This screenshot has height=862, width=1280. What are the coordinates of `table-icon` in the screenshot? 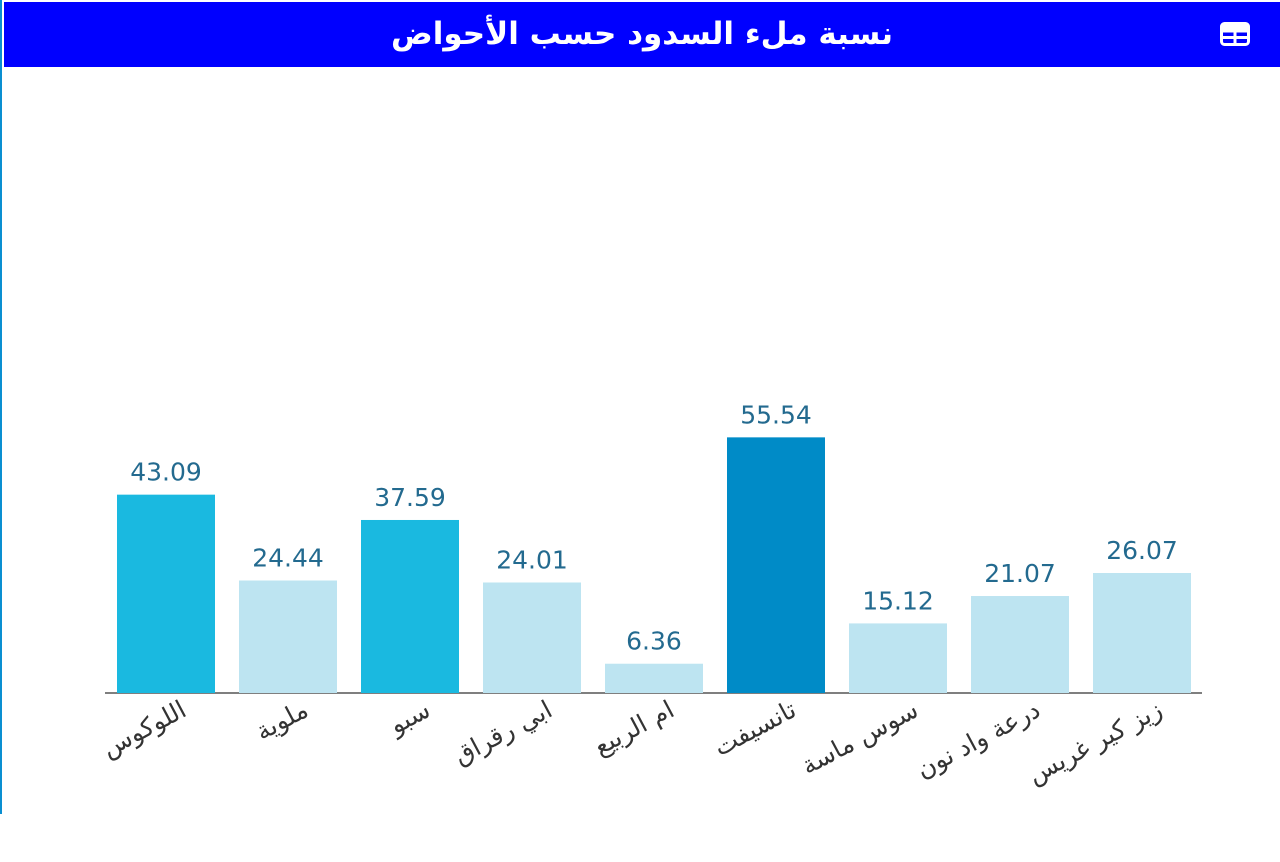 It's located at (1235, 34).